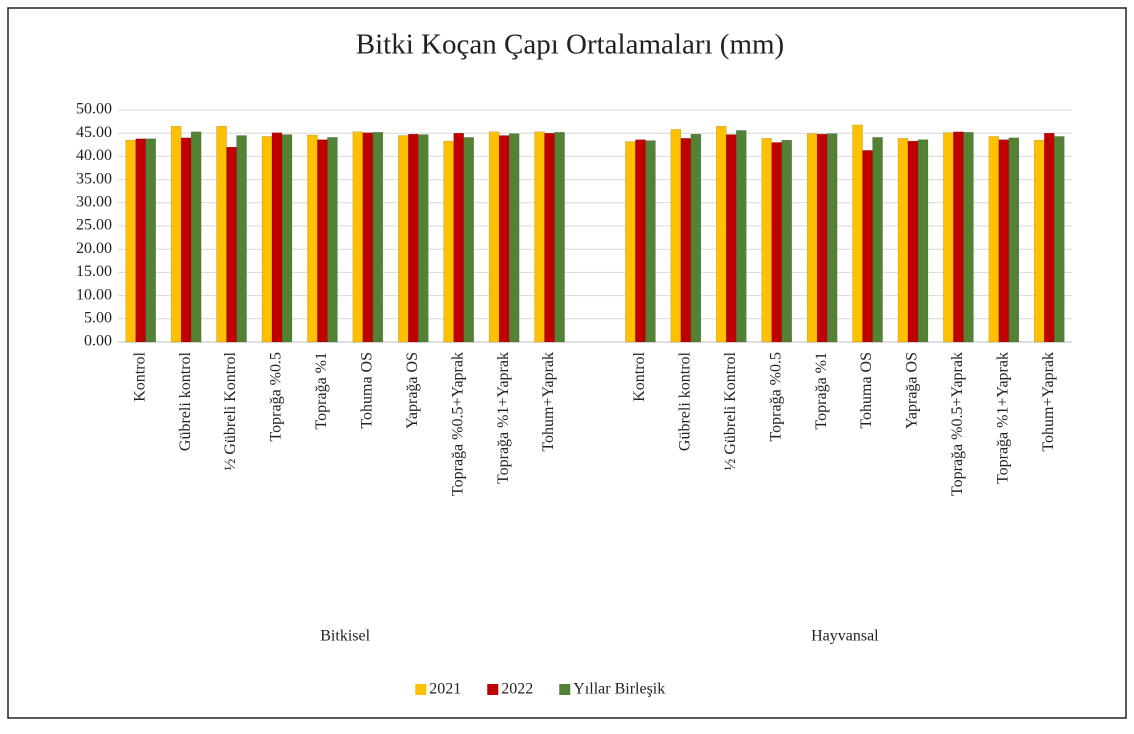  Describe the element at coordinates (94, 248) in the screenshot. I see `y-tick-label: 20.00` at that location.